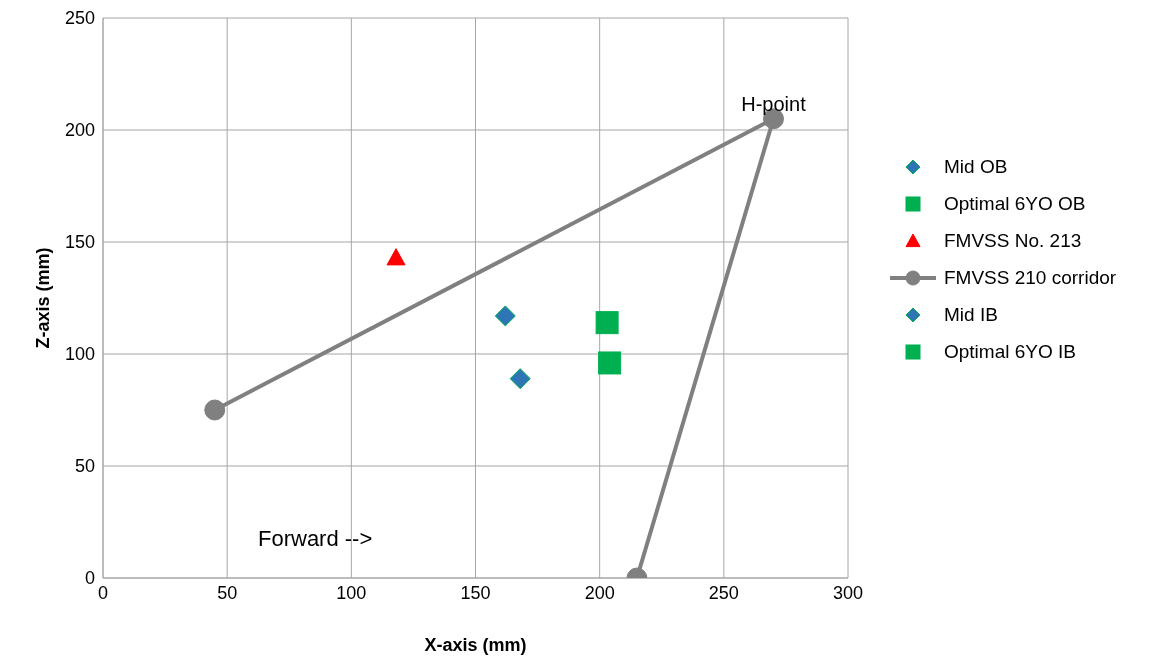 This screenshot has height=659, width=1159. What do you see at coordinates (599, 592) in the screenshot?
I see `x-tick-label: 200` at bounding box center [599, 592].